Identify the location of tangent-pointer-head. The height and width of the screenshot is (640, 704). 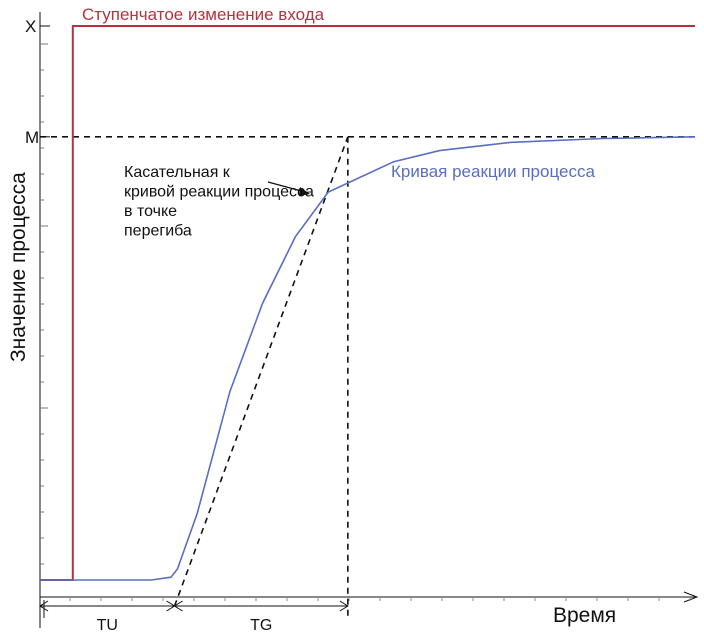
(304, 191).